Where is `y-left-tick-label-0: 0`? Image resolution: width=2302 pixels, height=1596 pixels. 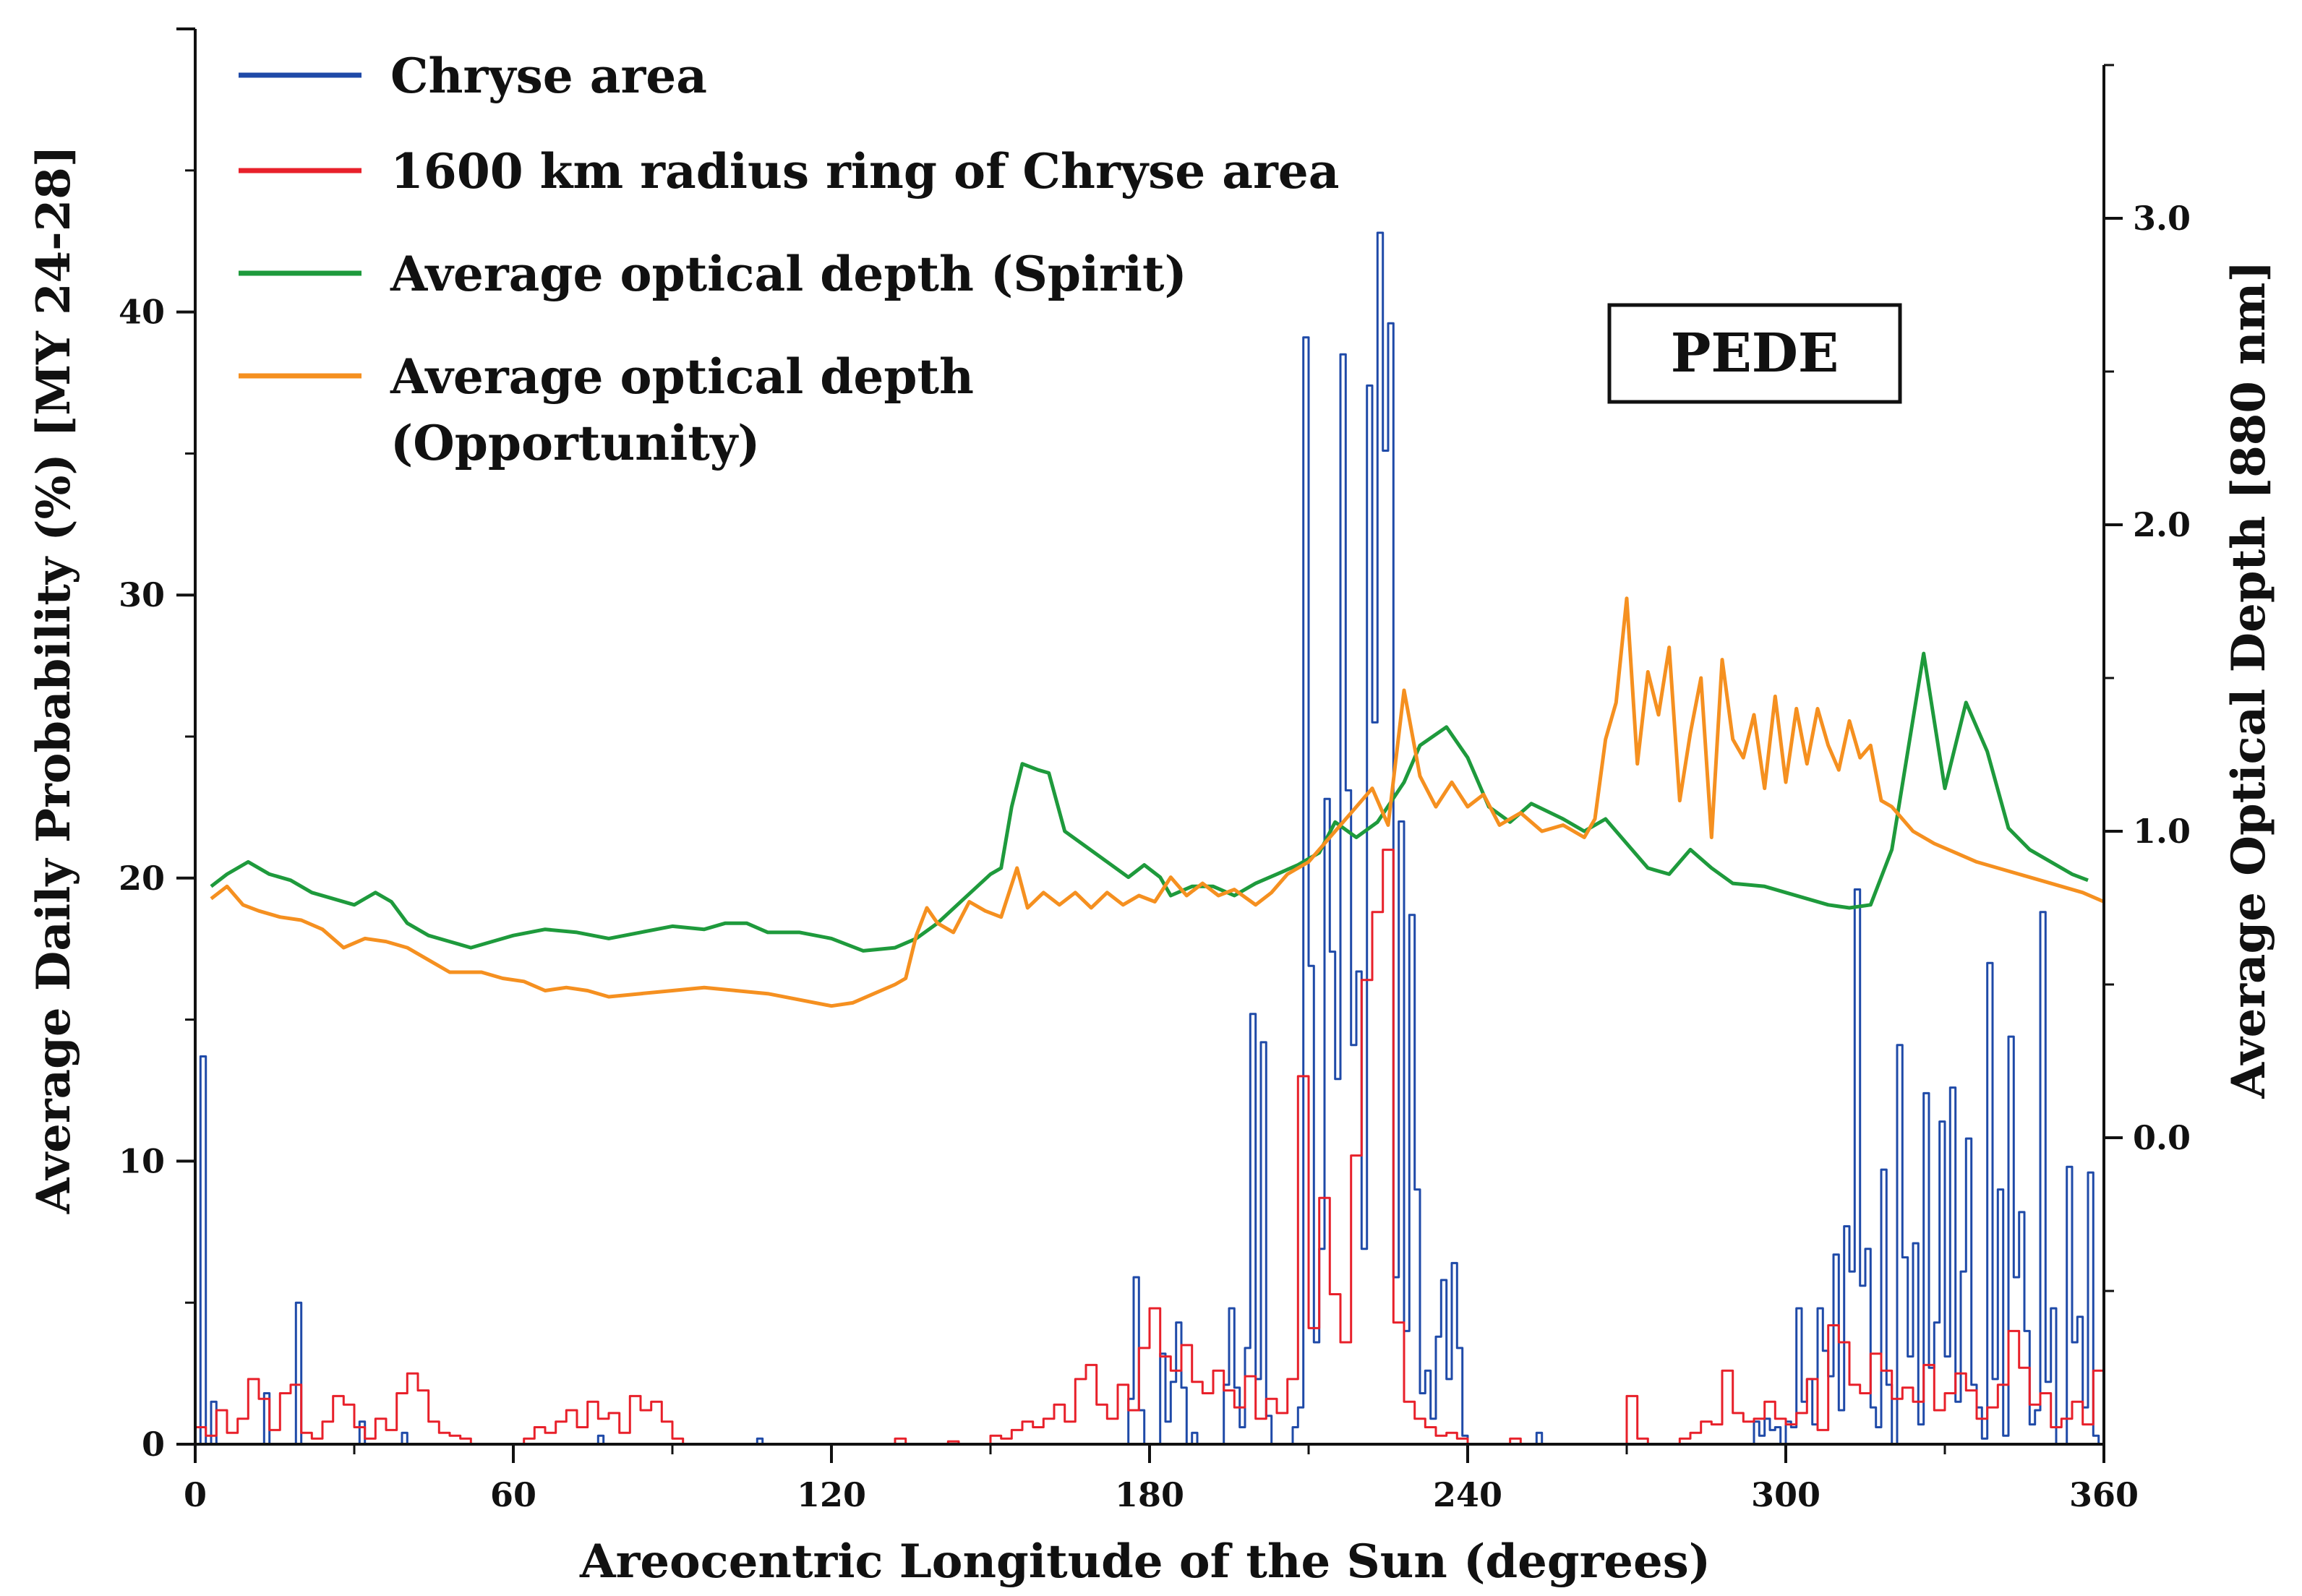
y-left-tick-label-0: 0 is located at coordinates (154, 1444).